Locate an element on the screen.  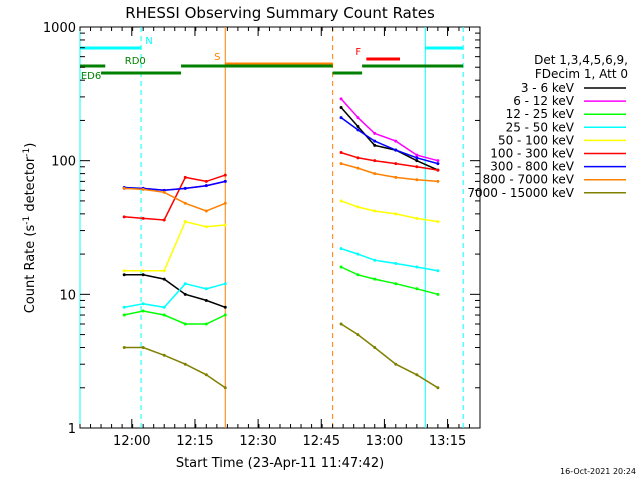
legend-label: 6 - 12 keV is located at coordinates (544, 101).